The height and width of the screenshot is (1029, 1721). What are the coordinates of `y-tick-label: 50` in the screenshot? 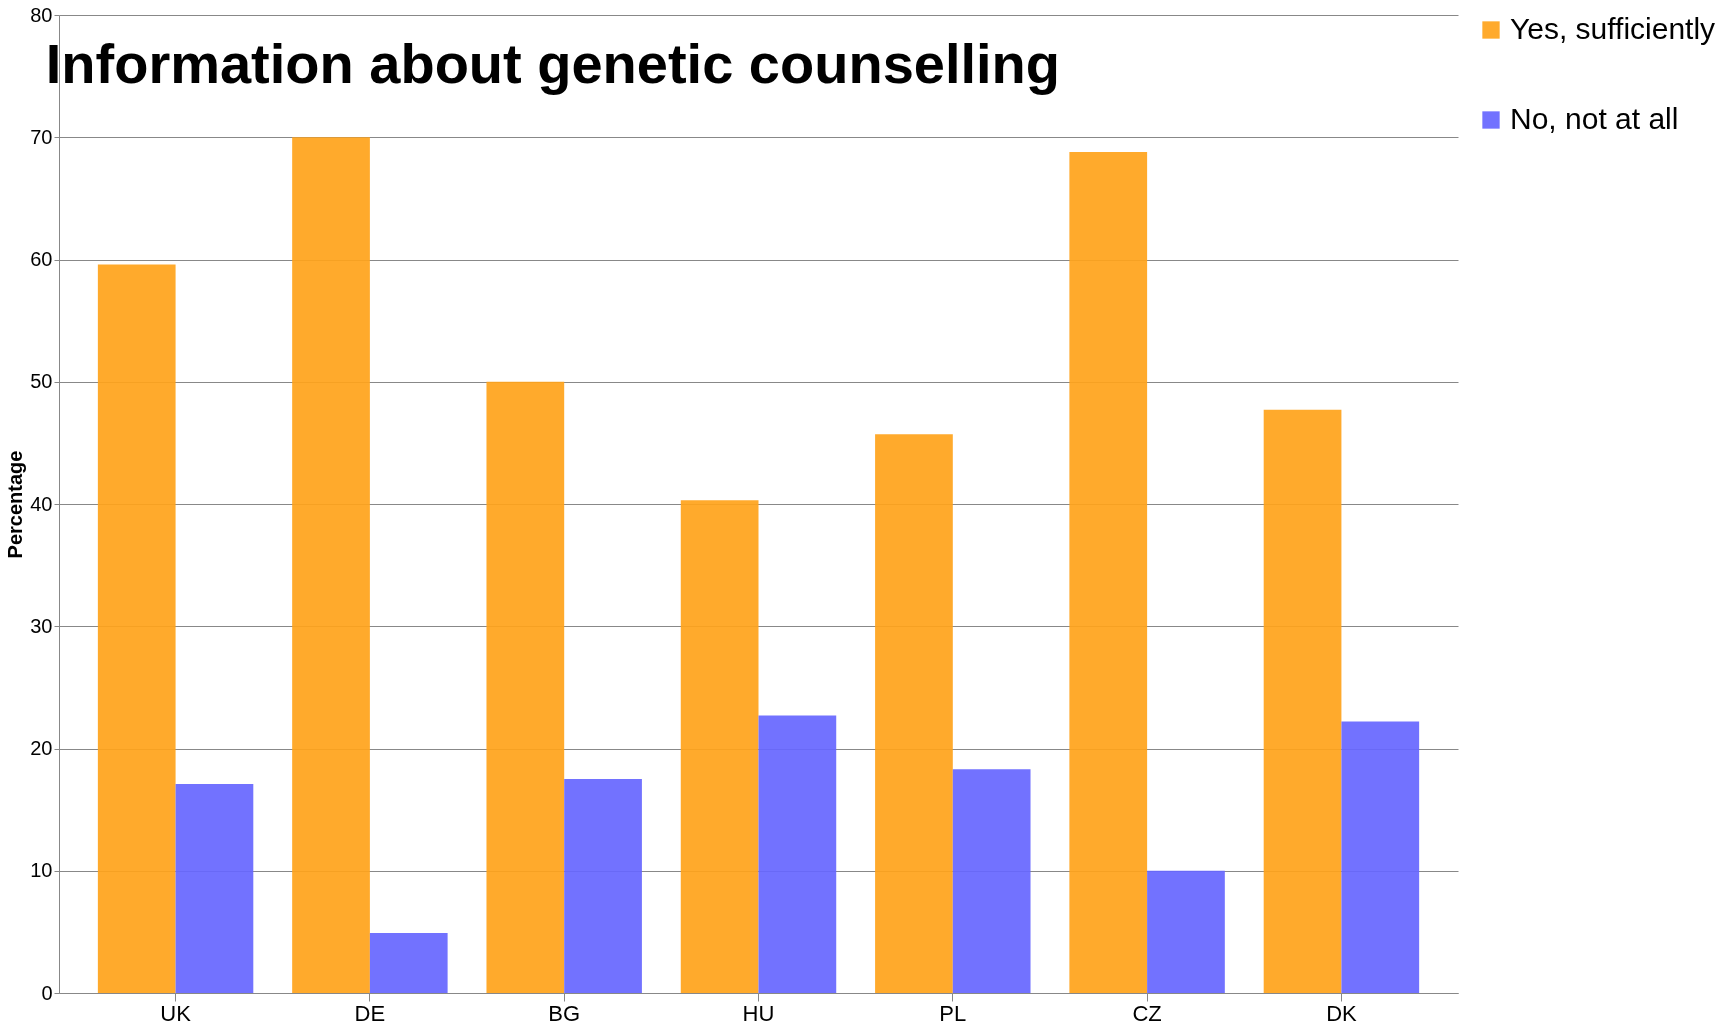 It's located at (41, 381).